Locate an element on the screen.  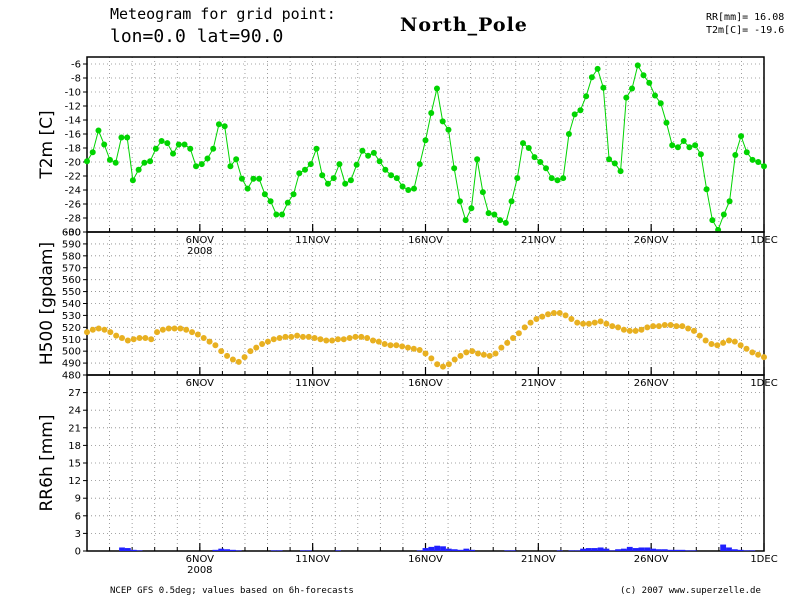
x-tick-sublabel: 2008 is located at coordinates (199, 570).